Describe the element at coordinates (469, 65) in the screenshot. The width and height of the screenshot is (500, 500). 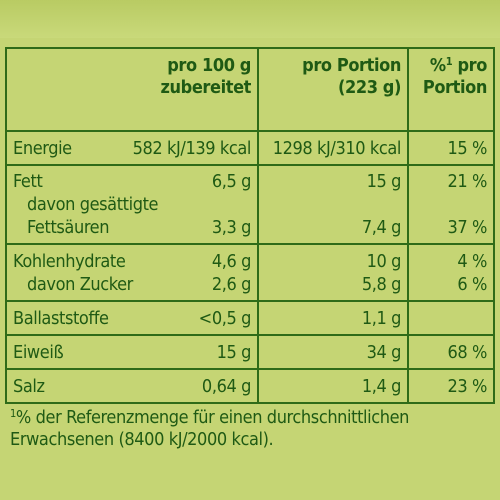
I see `header-pro: pro` at that location.